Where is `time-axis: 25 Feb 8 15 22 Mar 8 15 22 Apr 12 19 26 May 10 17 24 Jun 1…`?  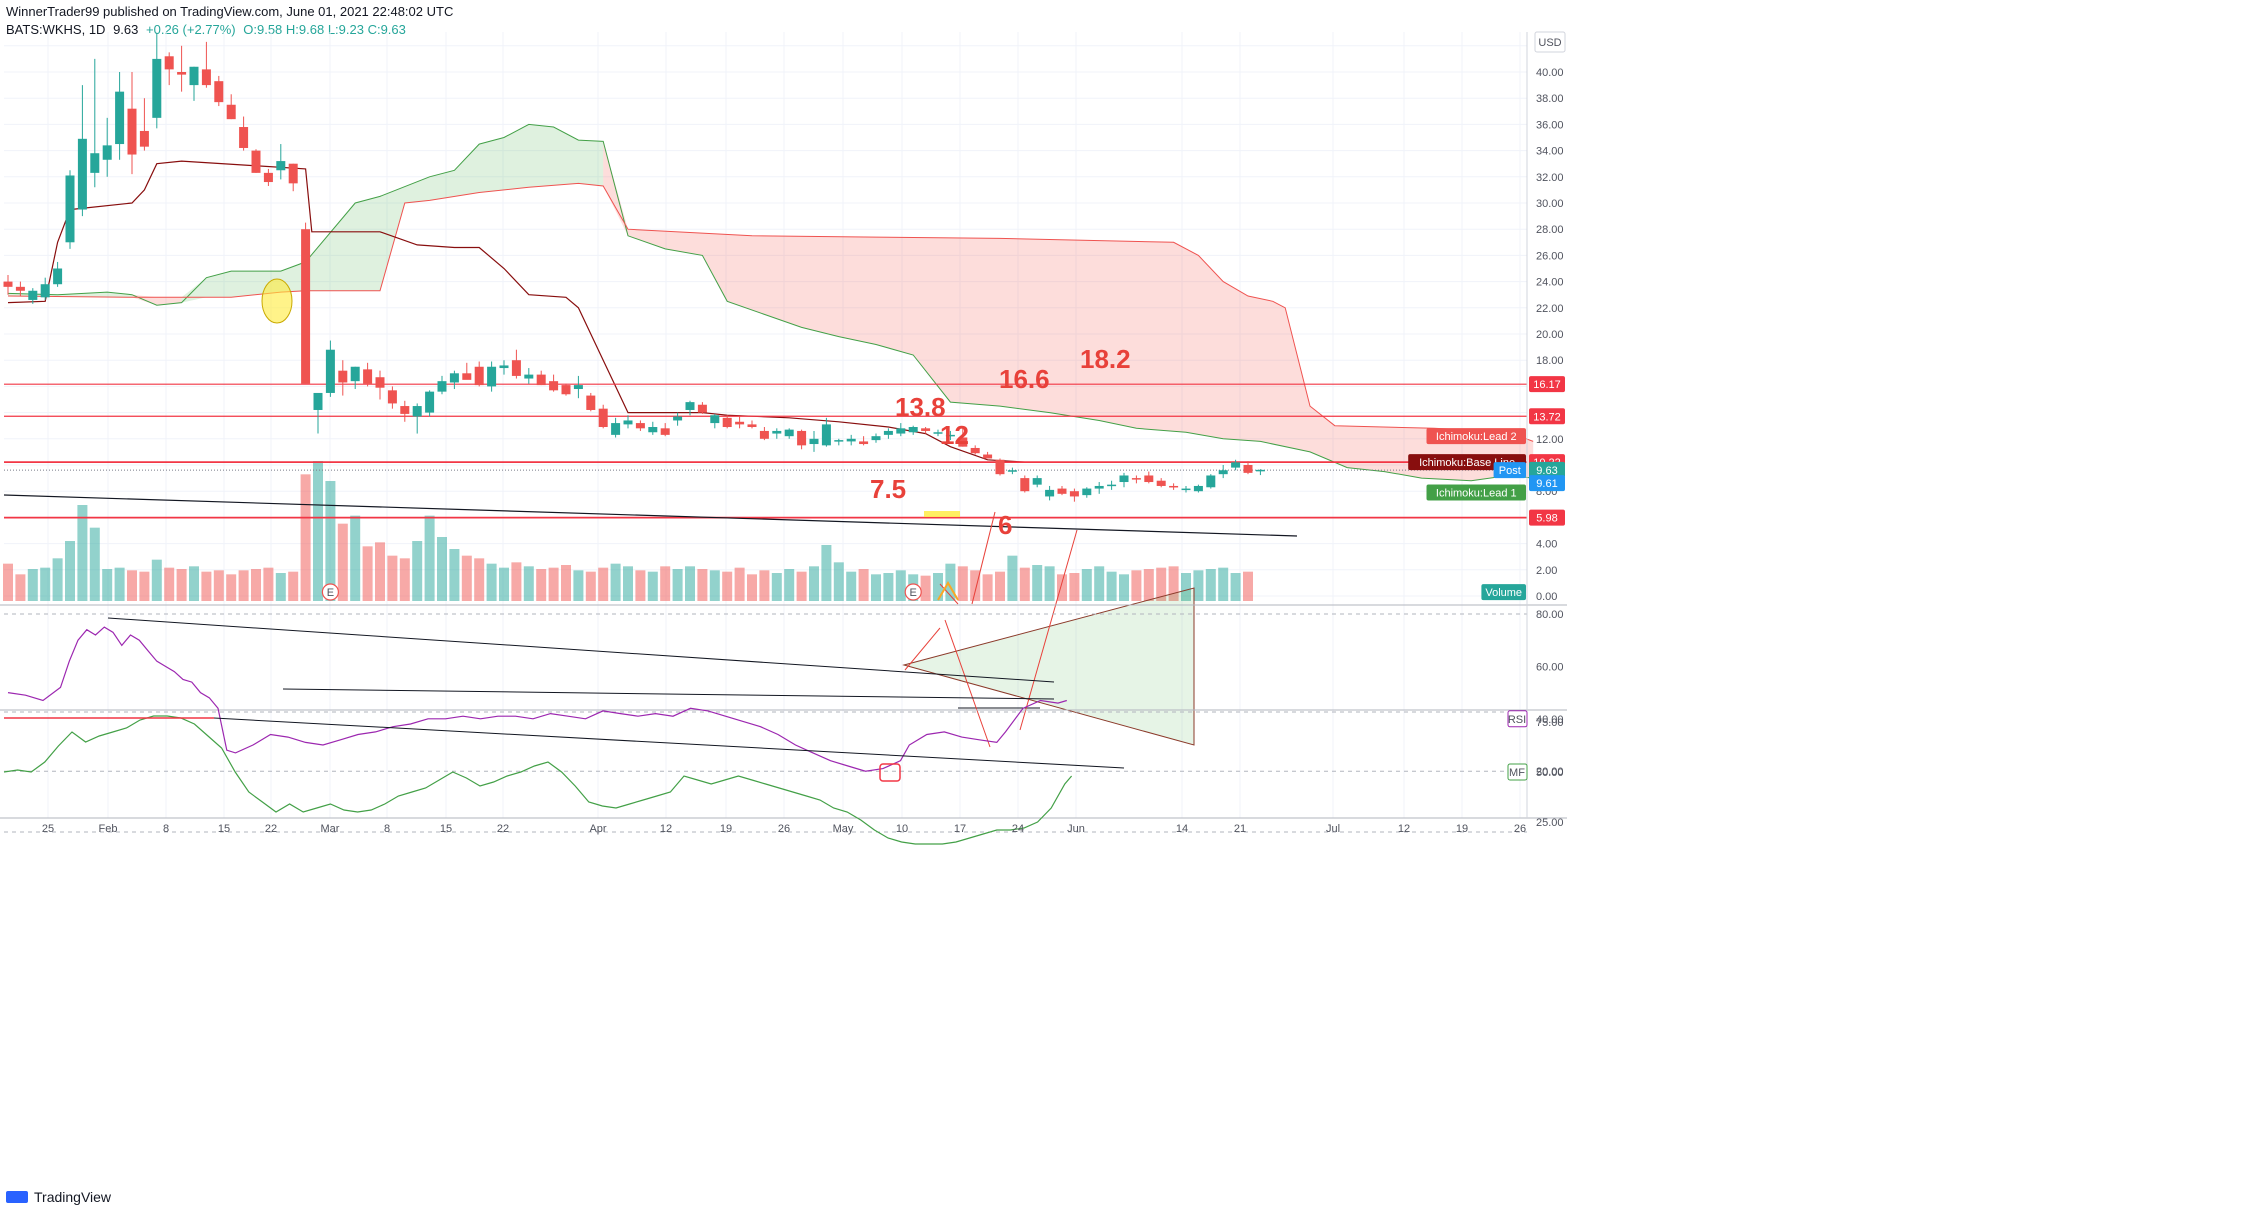
time-axis: 25 Feb 8 15 22 Mar 8 15 22 Apr 12 19 26 May 10 17 24 Jun 1… is located at coordinates (784, 829).